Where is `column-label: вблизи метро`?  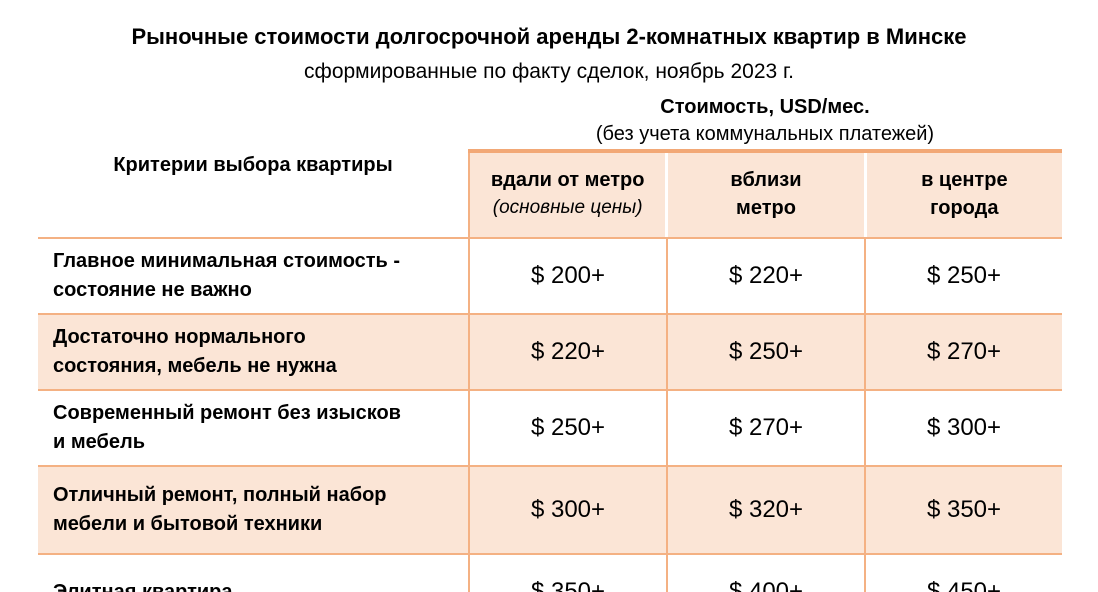 column-label: вблизи метро is located at coordinates (766, 194).